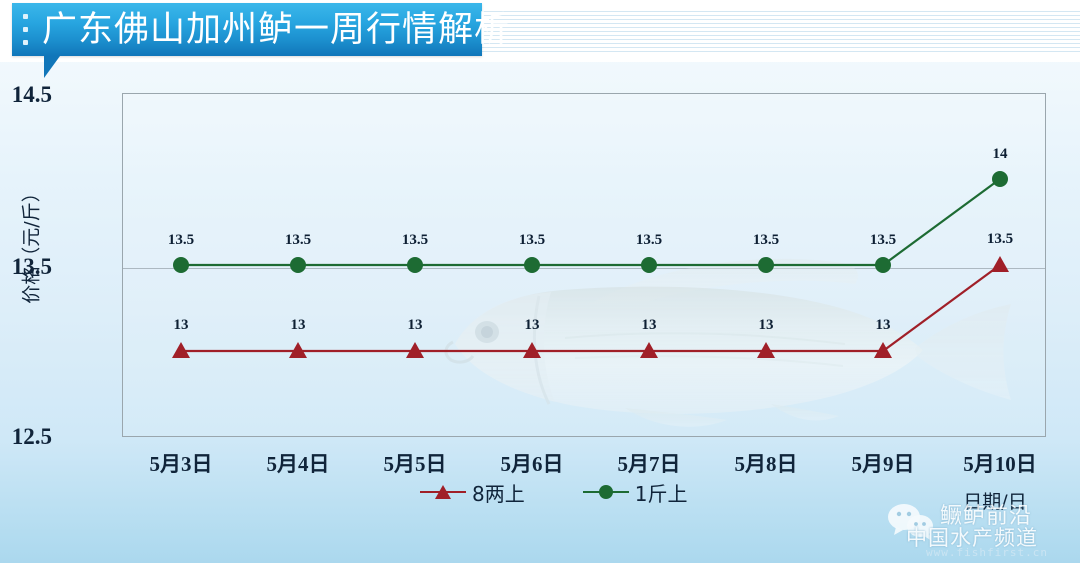  I want to click on legend-item-8liangshang: 8两上, so click(472, 492).